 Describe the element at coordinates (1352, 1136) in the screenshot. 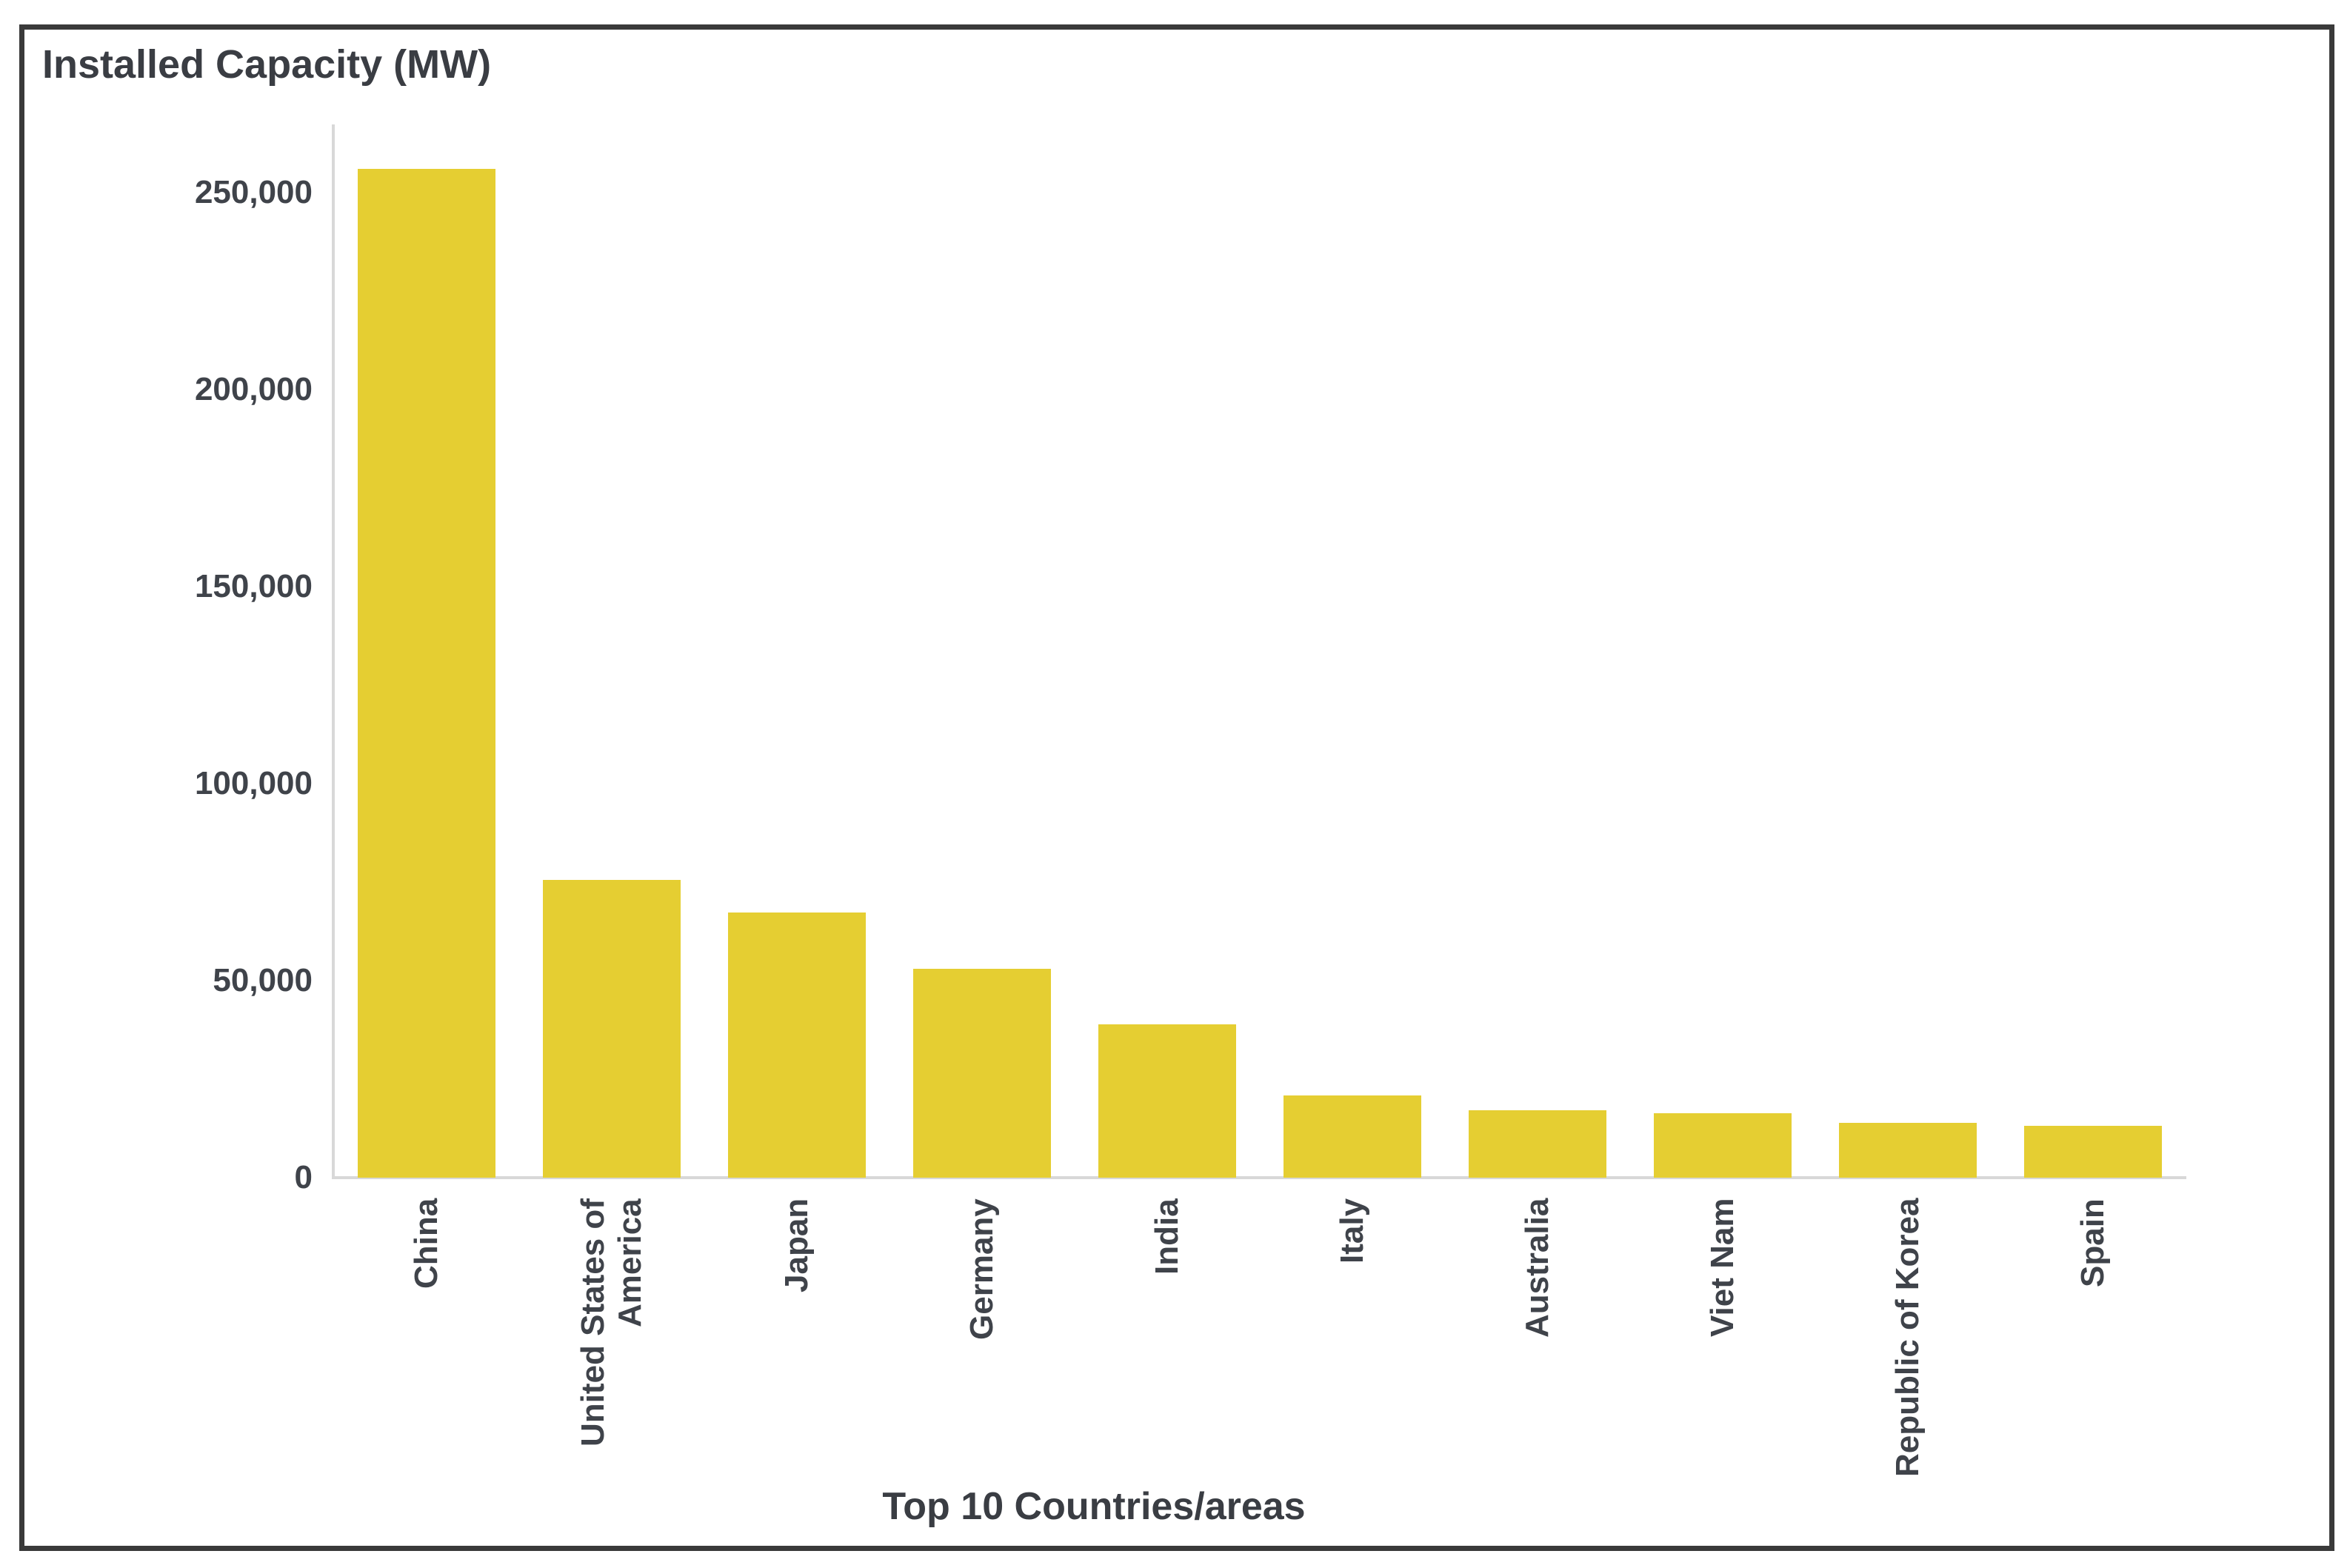

I see `bar-italy` at that location.